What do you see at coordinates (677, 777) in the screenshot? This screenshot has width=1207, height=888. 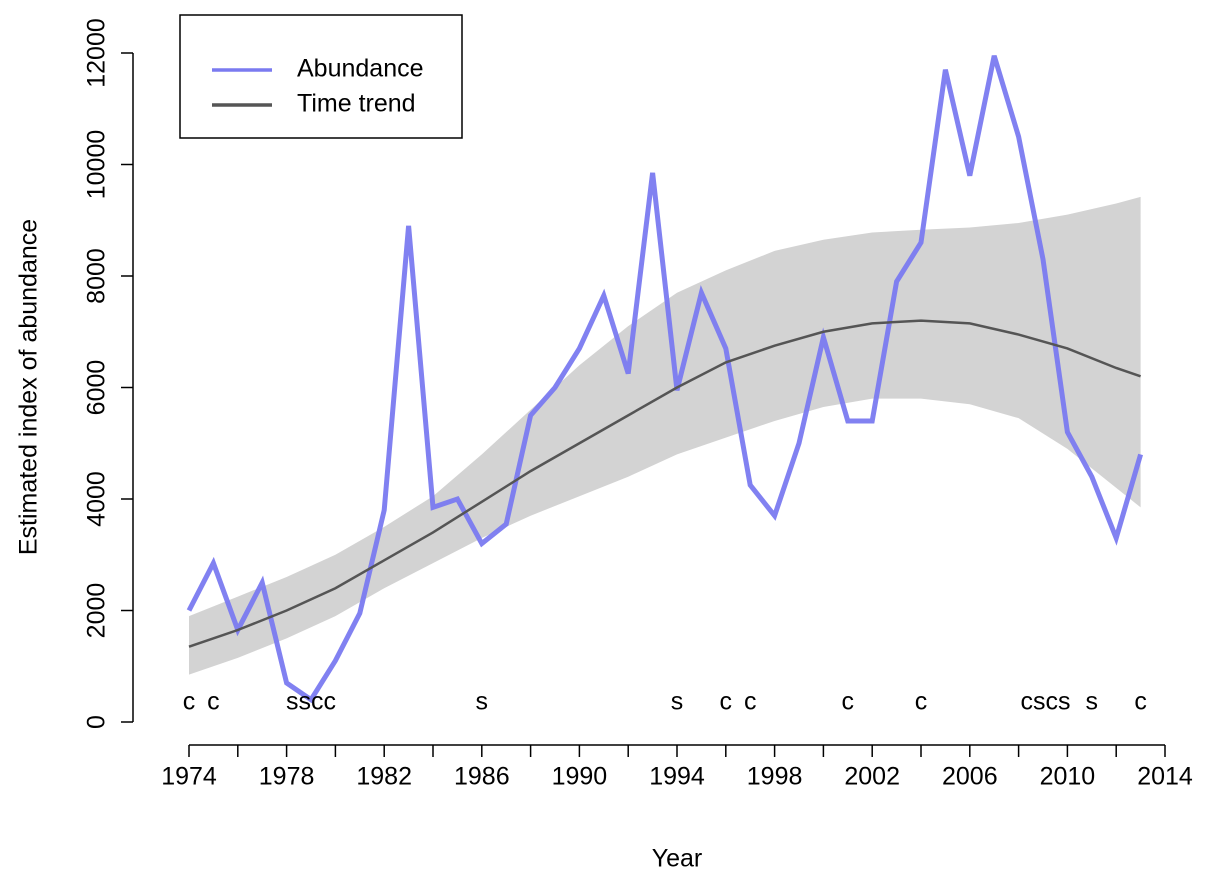 I see `x-tick-label: 1994` at bounding box center [677, 777].